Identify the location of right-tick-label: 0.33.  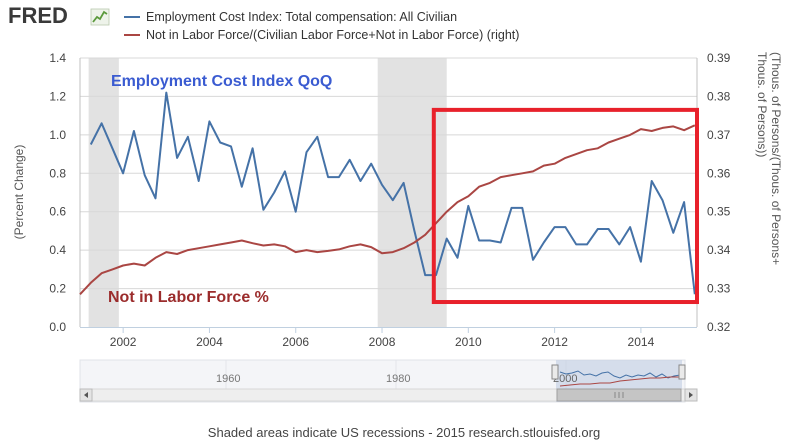
(719, 289).